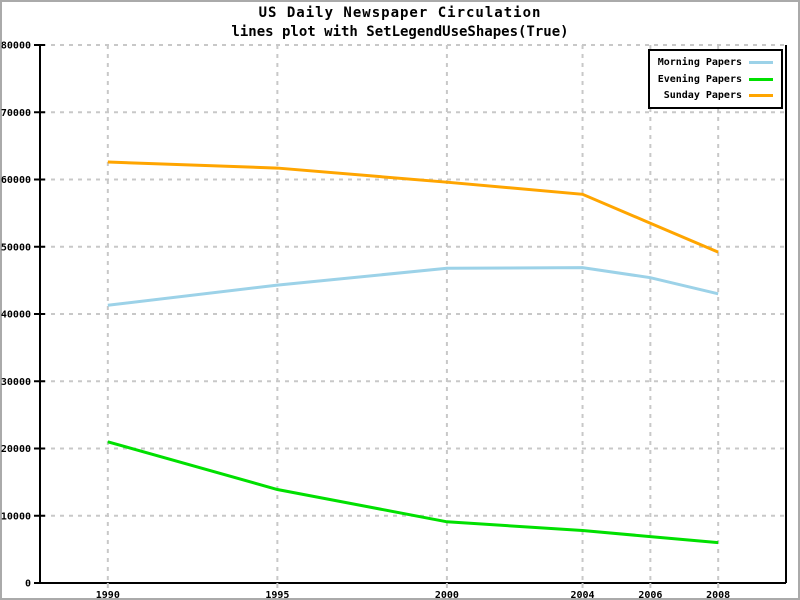 The image size is (800, 600). What do you see at coordinates (16, 113) in the screenshot?
I see `y-tick-label: 70000` at bounding box center [16, 113].